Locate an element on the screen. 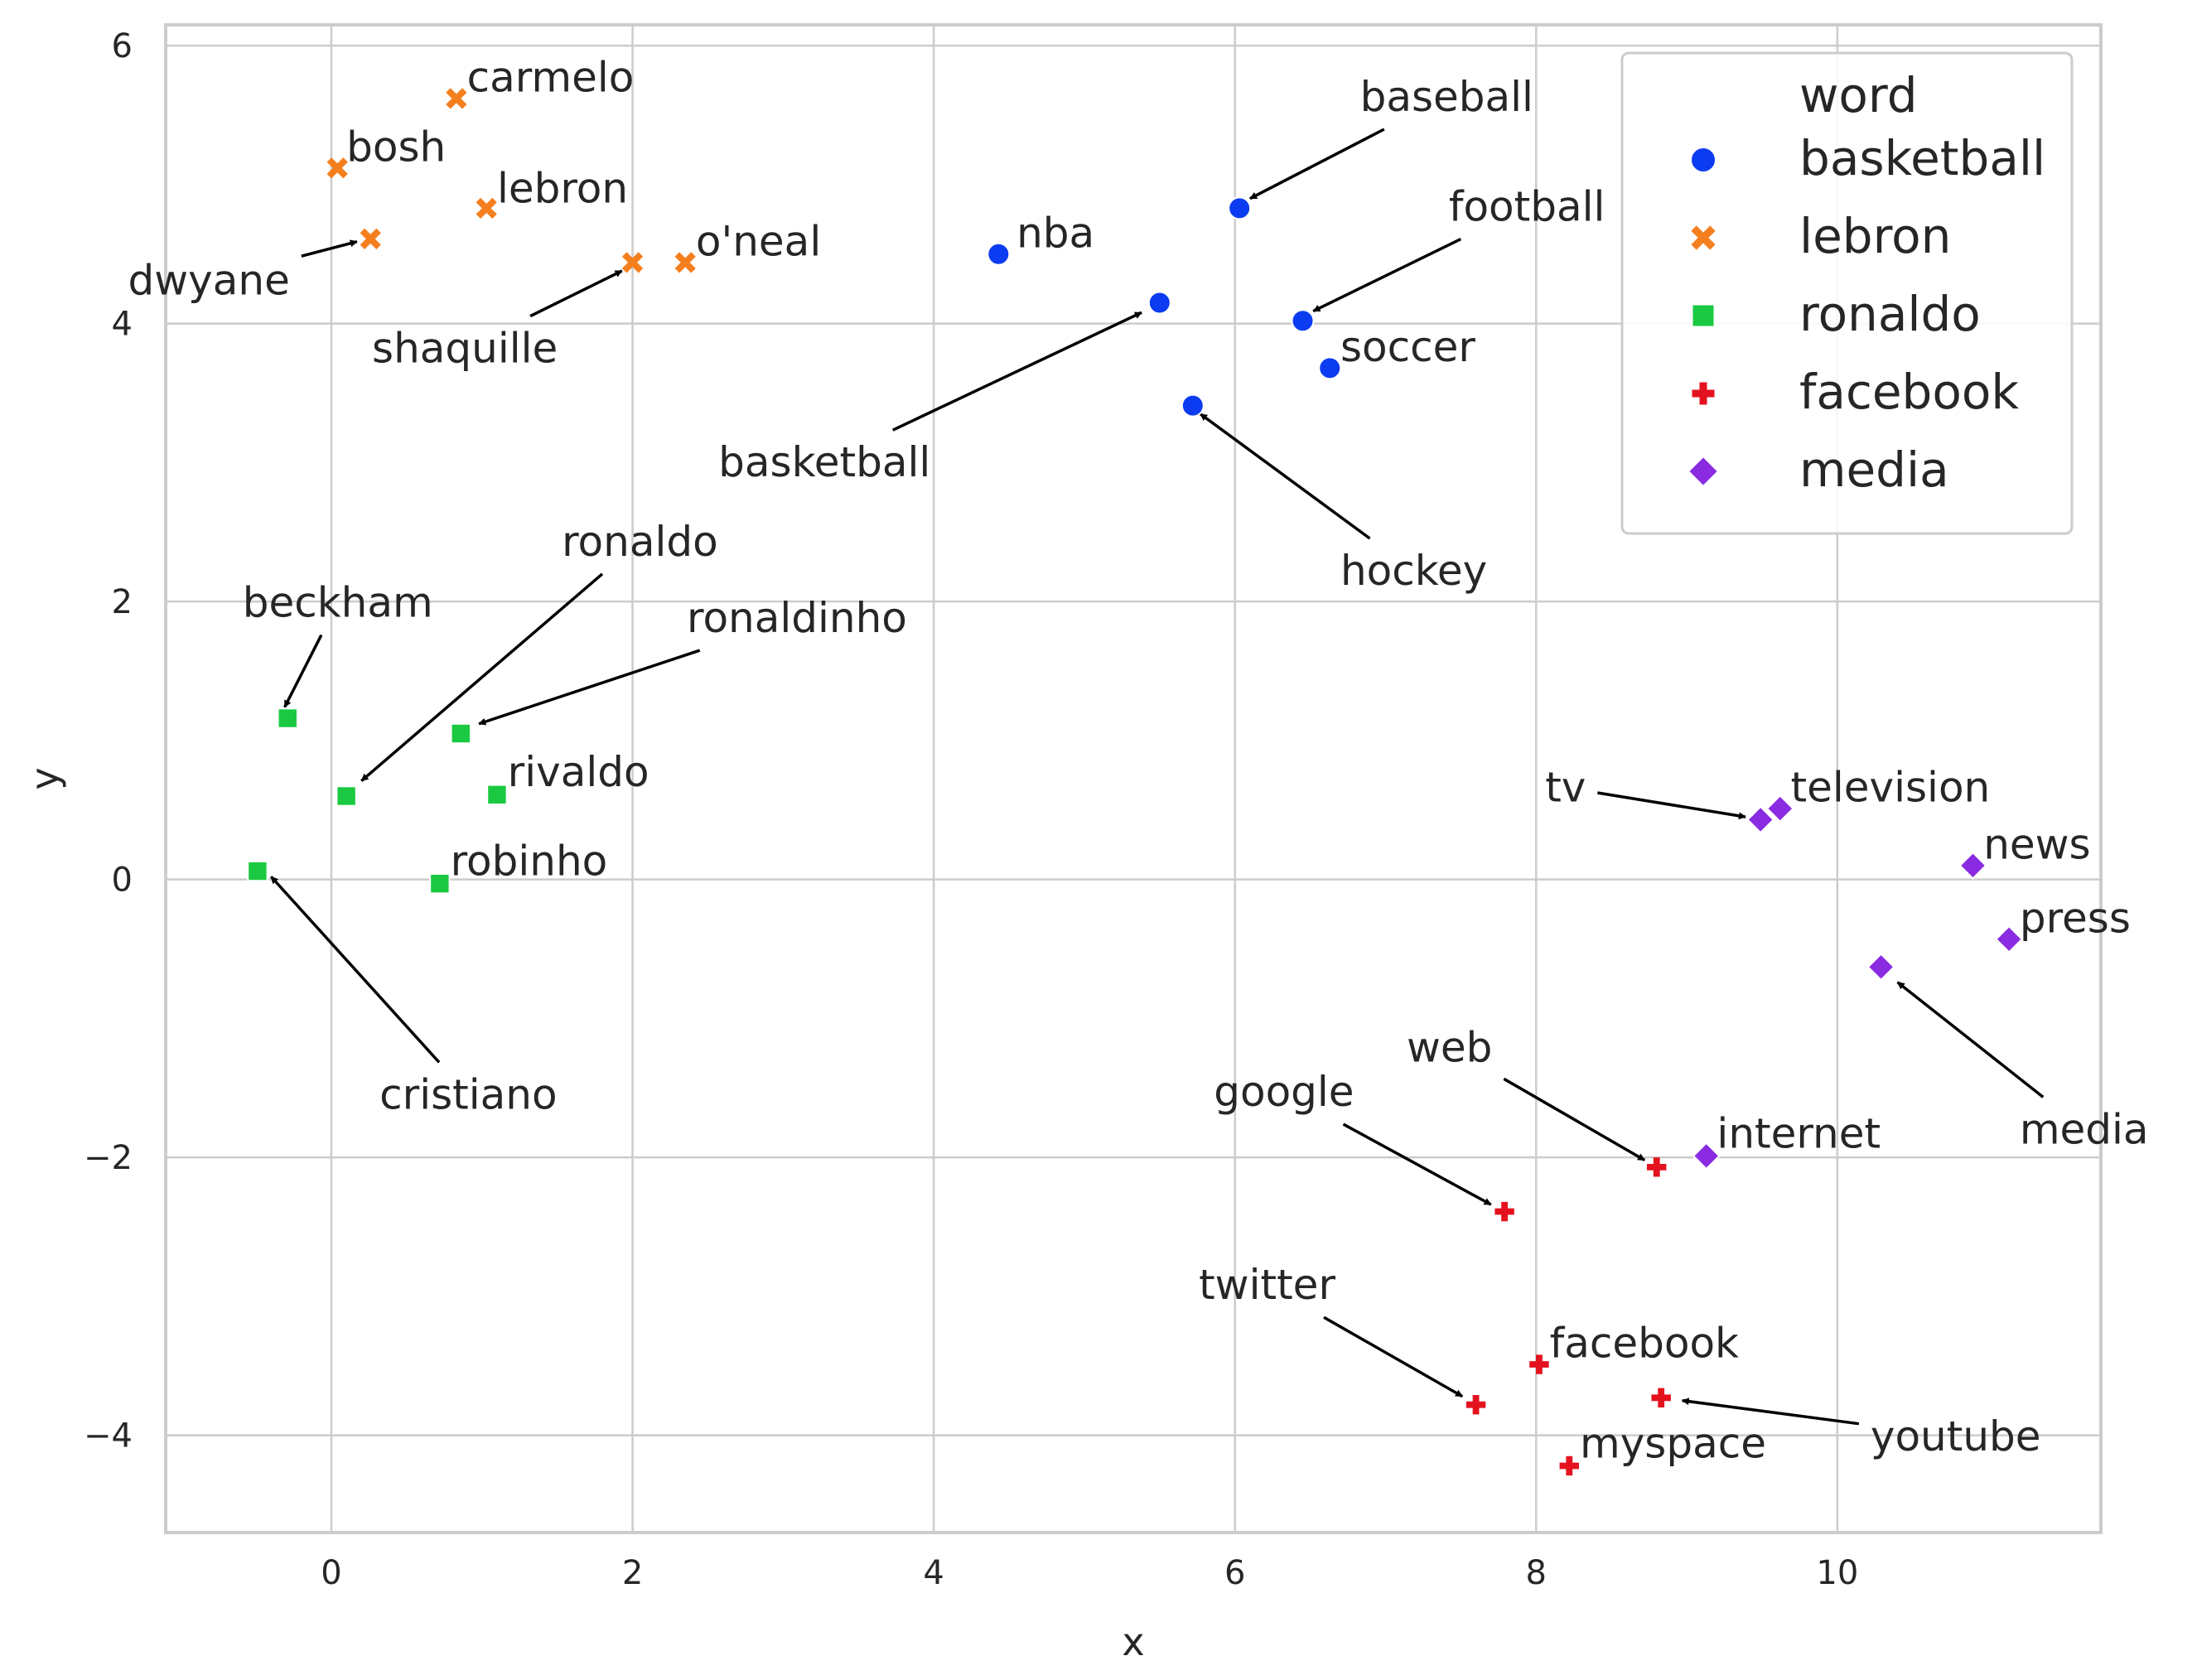 Image resolution: width=2197 pixels, height=1680 pixels. point-facebook-myspace is located at coordinates (1569, 1466).